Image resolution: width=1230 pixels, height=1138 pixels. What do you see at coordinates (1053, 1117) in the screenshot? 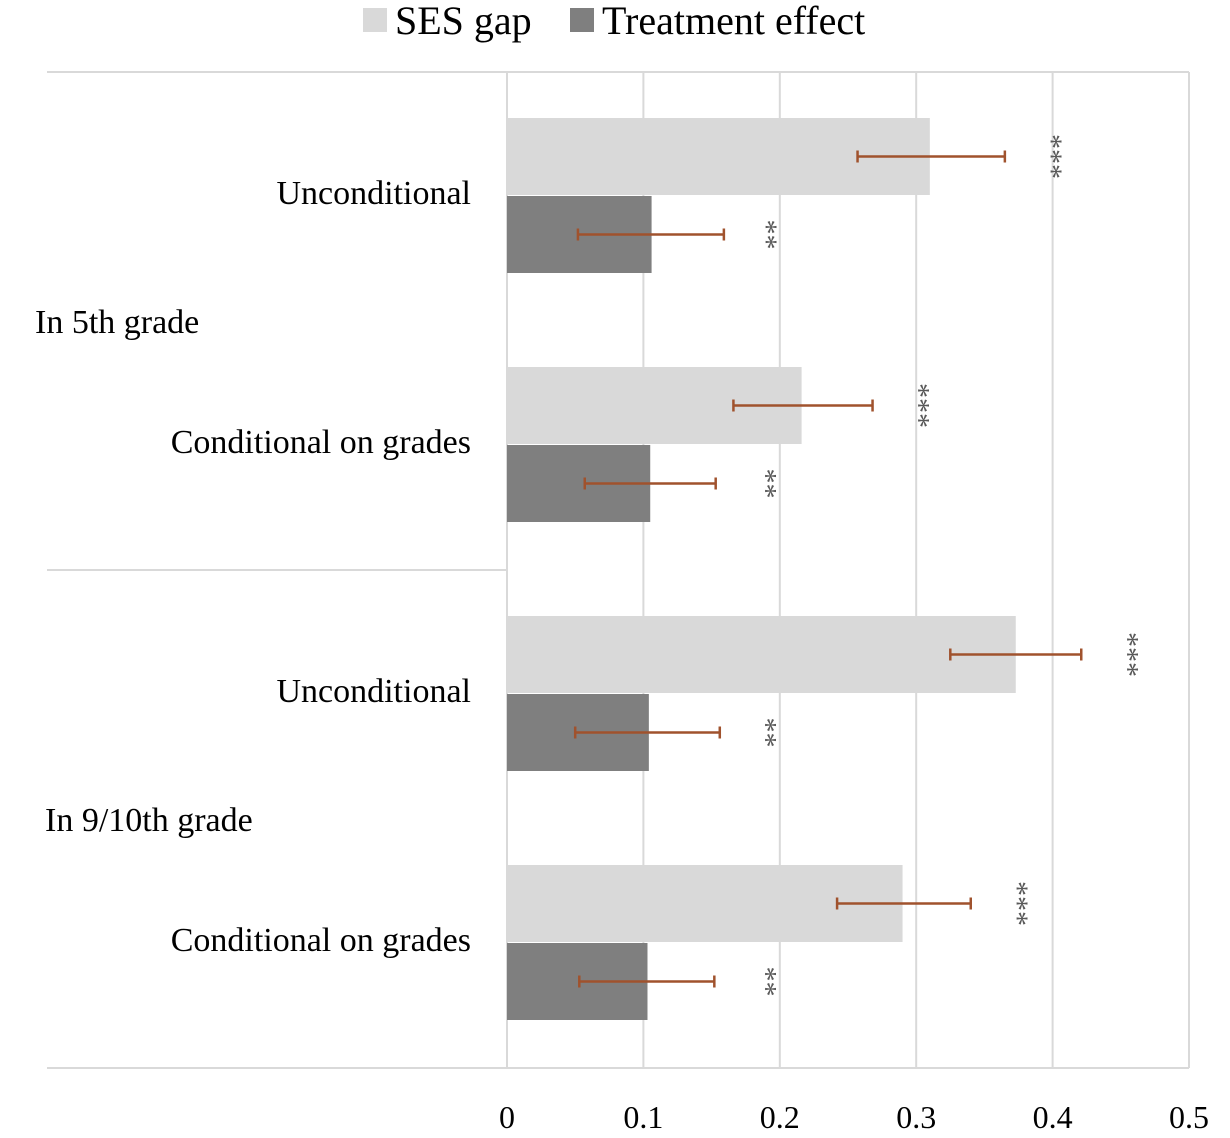
I see `x-tick-label: 0.4` at bounding box center [1053, 1117].